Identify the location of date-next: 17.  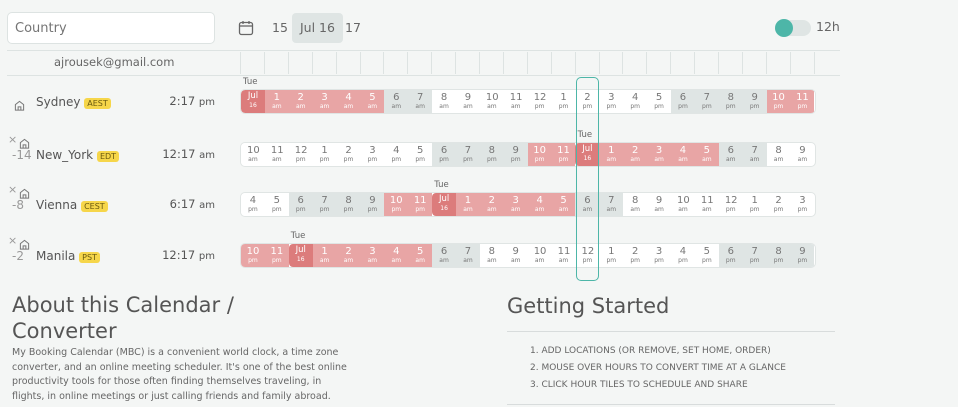
(353, 27).